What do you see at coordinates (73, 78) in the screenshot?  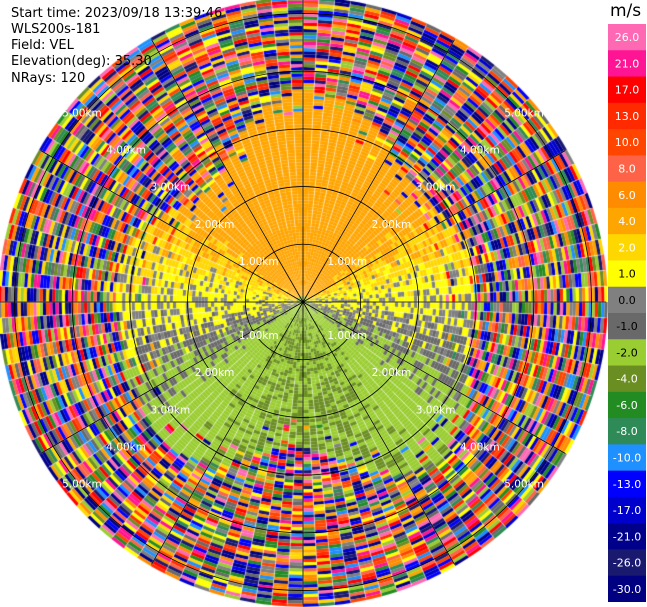 I see `nrays-value: 120` at bounding box center [73, 78].